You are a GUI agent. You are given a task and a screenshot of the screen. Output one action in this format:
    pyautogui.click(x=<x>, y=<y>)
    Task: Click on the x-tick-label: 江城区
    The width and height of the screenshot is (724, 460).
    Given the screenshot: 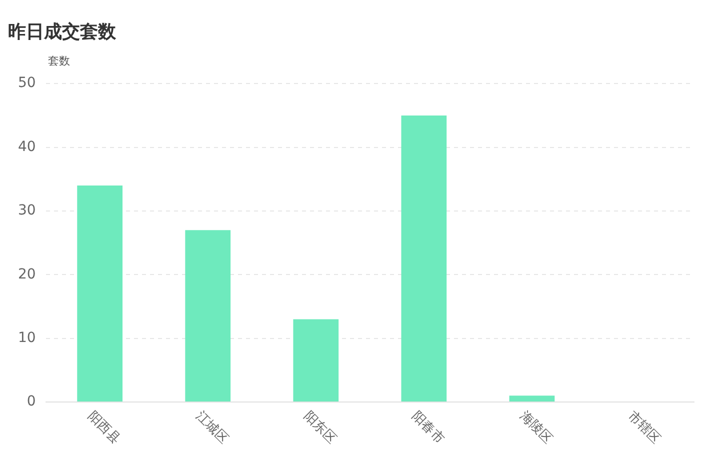 What is the action you would take?
    pyautogui.click(x=211, y=427)
    